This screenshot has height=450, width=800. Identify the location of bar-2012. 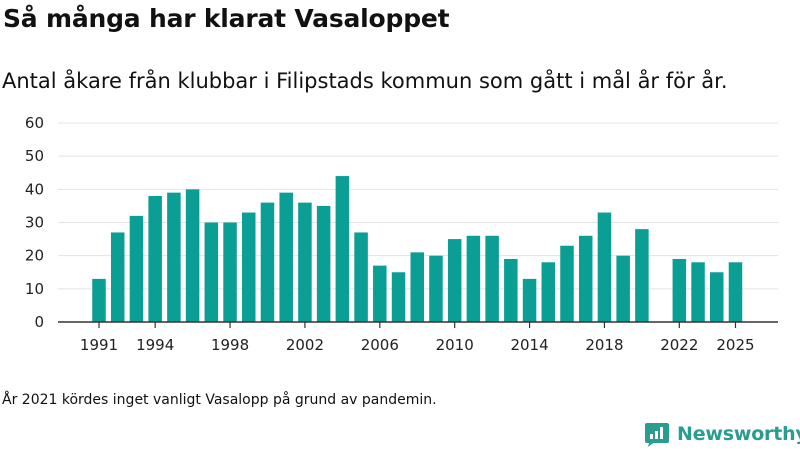
(492, 278).